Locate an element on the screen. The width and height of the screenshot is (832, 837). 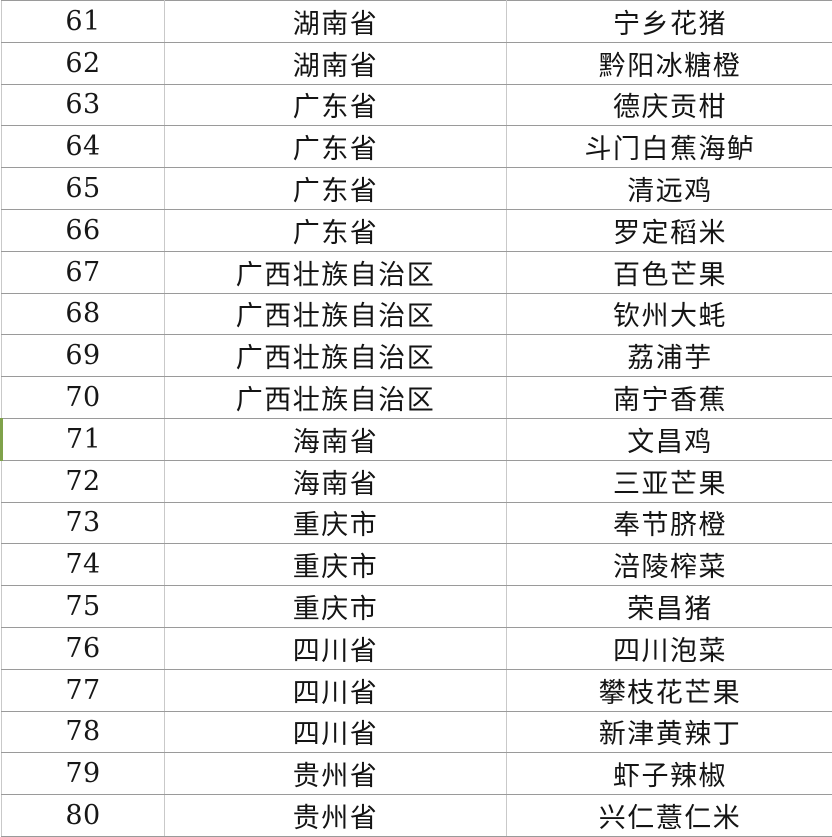
cell-product: 虾子辣椒 is located at coordinates (669, 774).